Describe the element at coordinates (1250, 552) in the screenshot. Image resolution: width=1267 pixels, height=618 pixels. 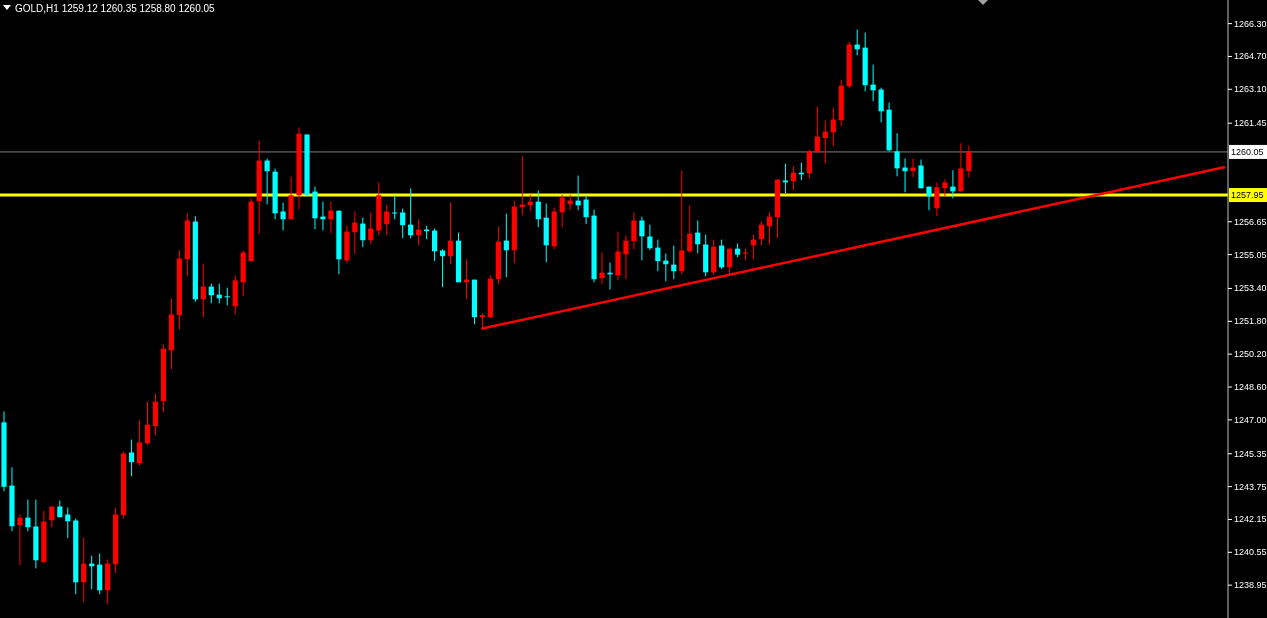
I see `y-tick-label: 1240.55` at that location.